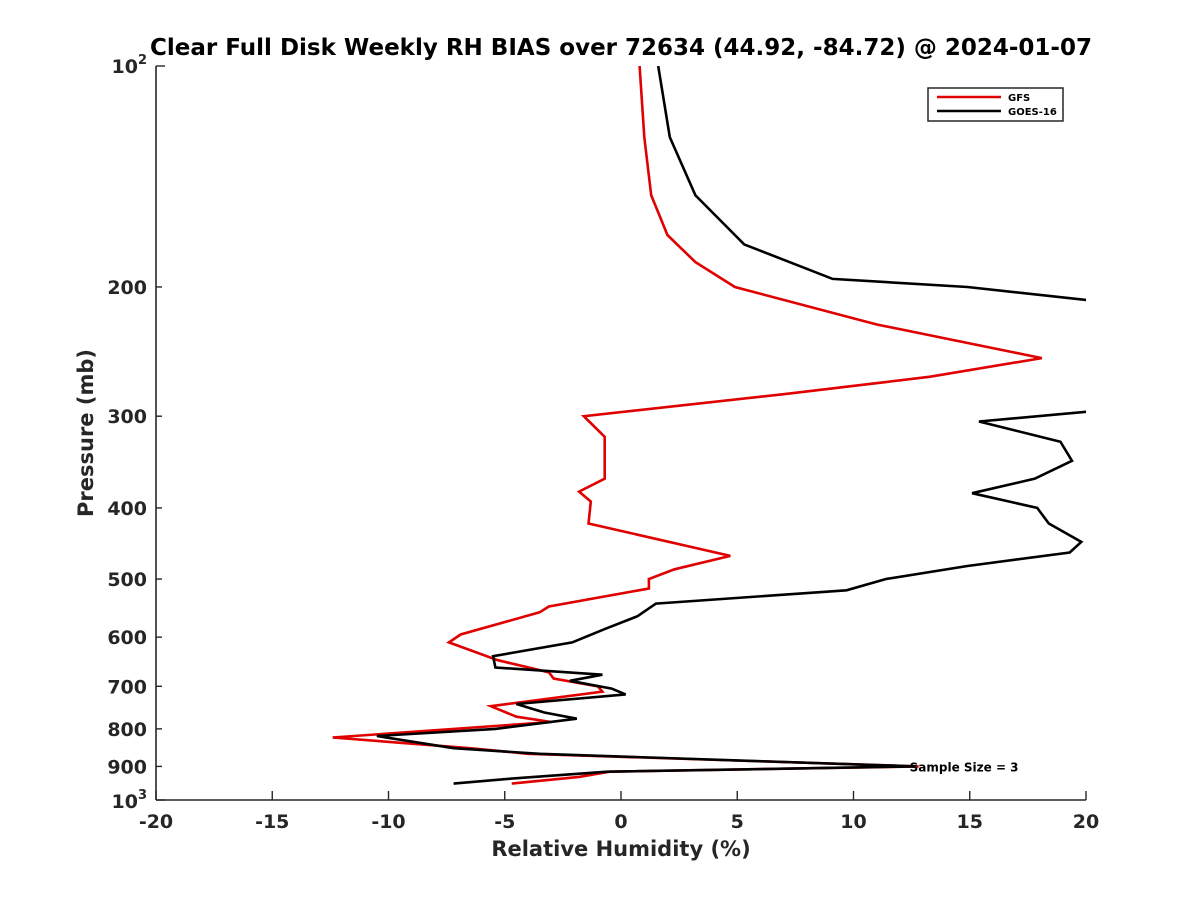 Image resolution: width=1200 pixels, height=900 pixels. Describe the element at coordinates (127, 288) in the screenshot. I see `y-tick-label: 200` at that location.